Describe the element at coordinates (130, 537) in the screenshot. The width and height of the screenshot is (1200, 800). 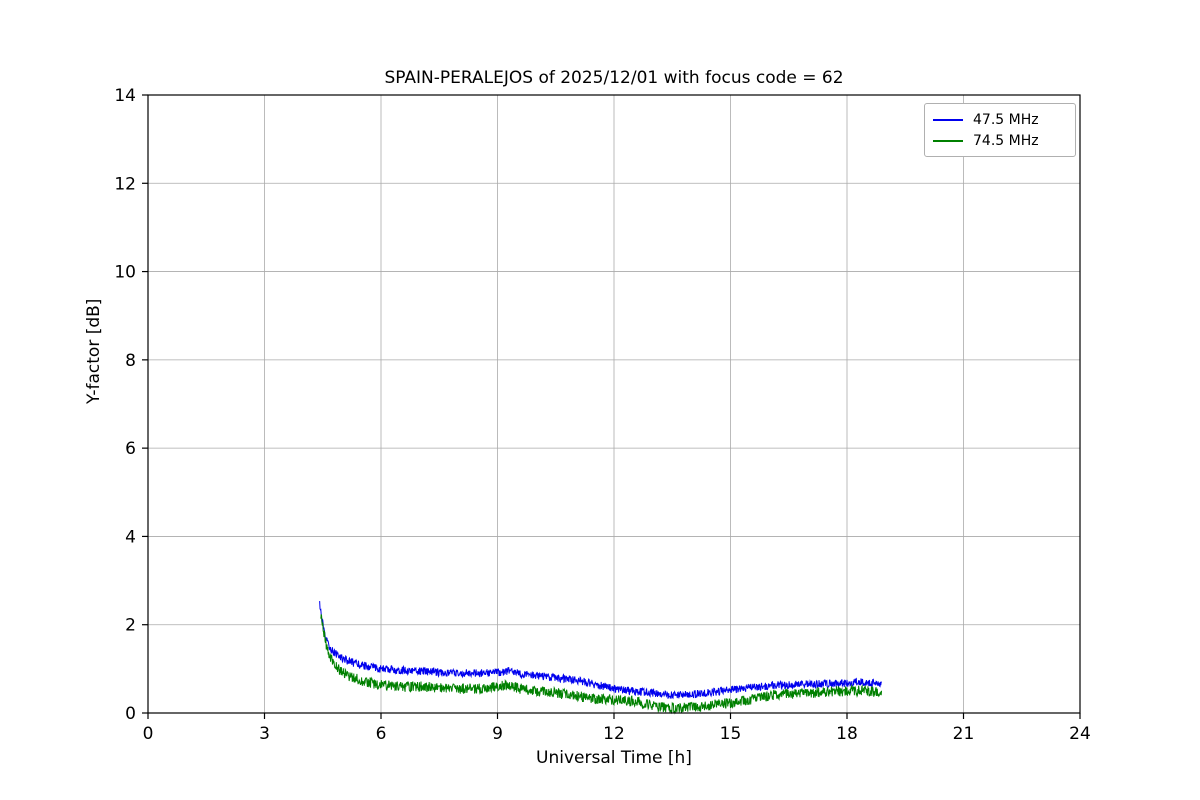
I see `y-tick-label: 4` at that location.